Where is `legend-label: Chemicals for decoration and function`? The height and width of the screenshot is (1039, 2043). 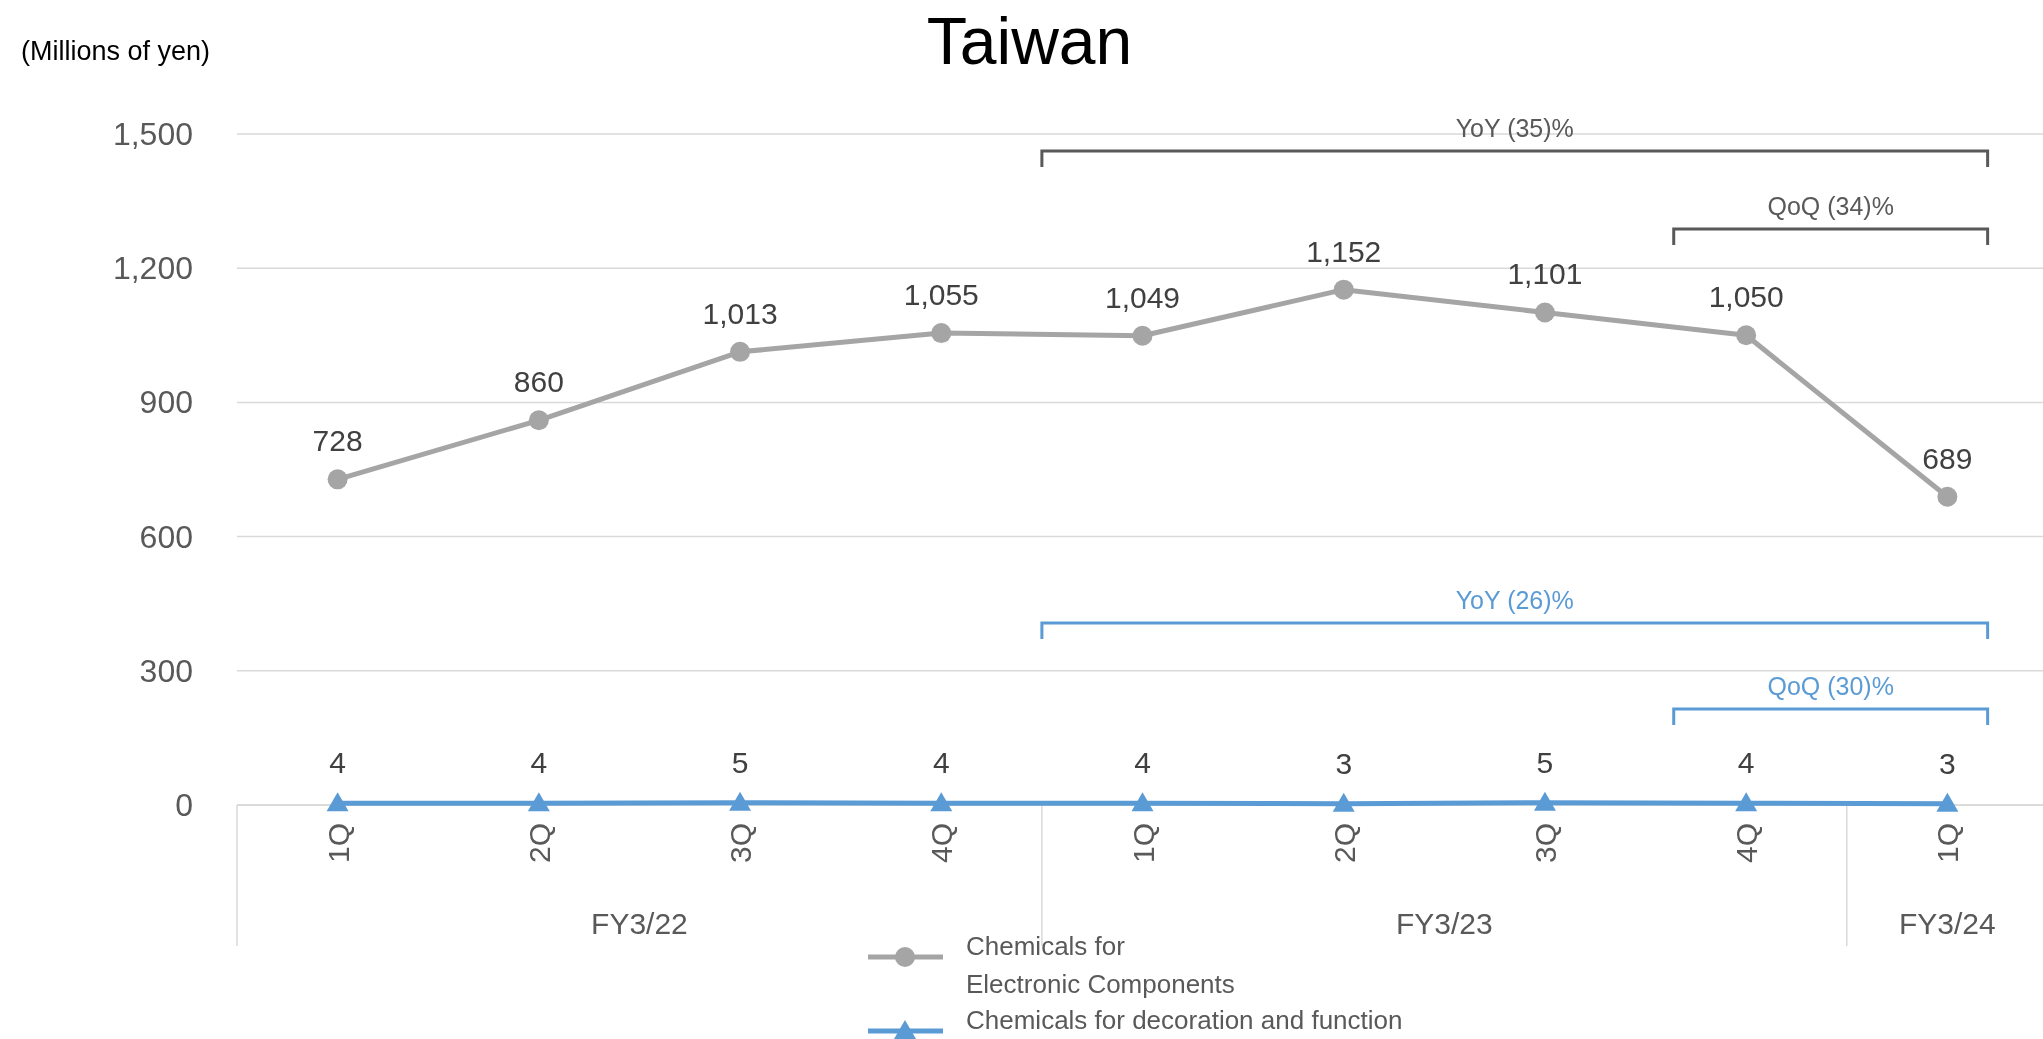
legend-label: Chemicals for decoration and function is located at coordinates (1184, 1020).